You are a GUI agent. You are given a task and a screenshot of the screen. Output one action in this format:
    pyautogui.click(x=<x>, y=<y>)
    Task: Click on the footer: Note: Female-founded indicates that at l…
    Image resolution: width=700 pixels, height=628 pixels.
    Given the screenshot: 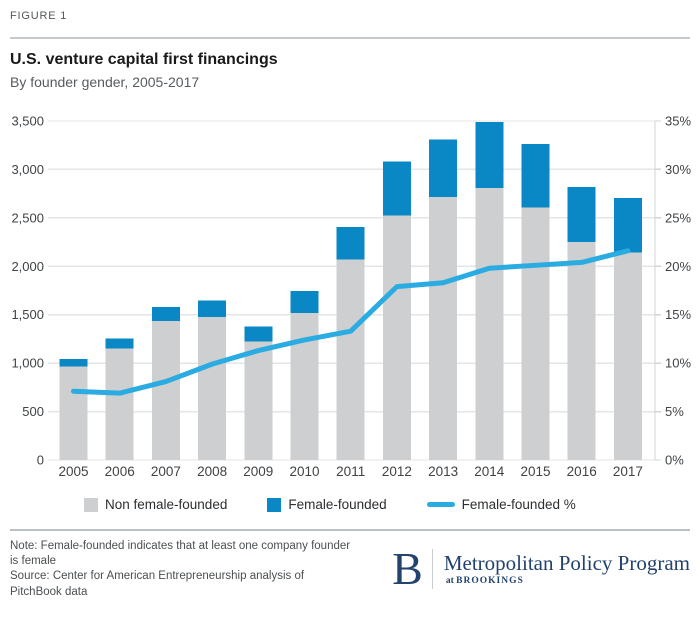 What is the action you would take?
    pyautogui.click(x=350, y=569)
    